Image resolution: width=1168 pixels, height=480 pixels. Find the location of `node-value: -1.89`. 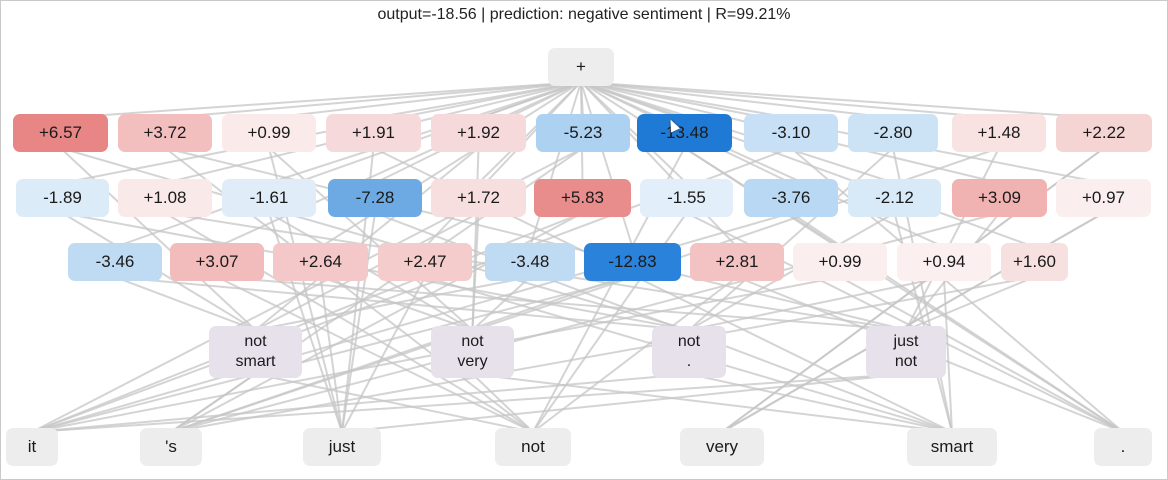

node-value: -1.89 is located at coordinates (62, 197).